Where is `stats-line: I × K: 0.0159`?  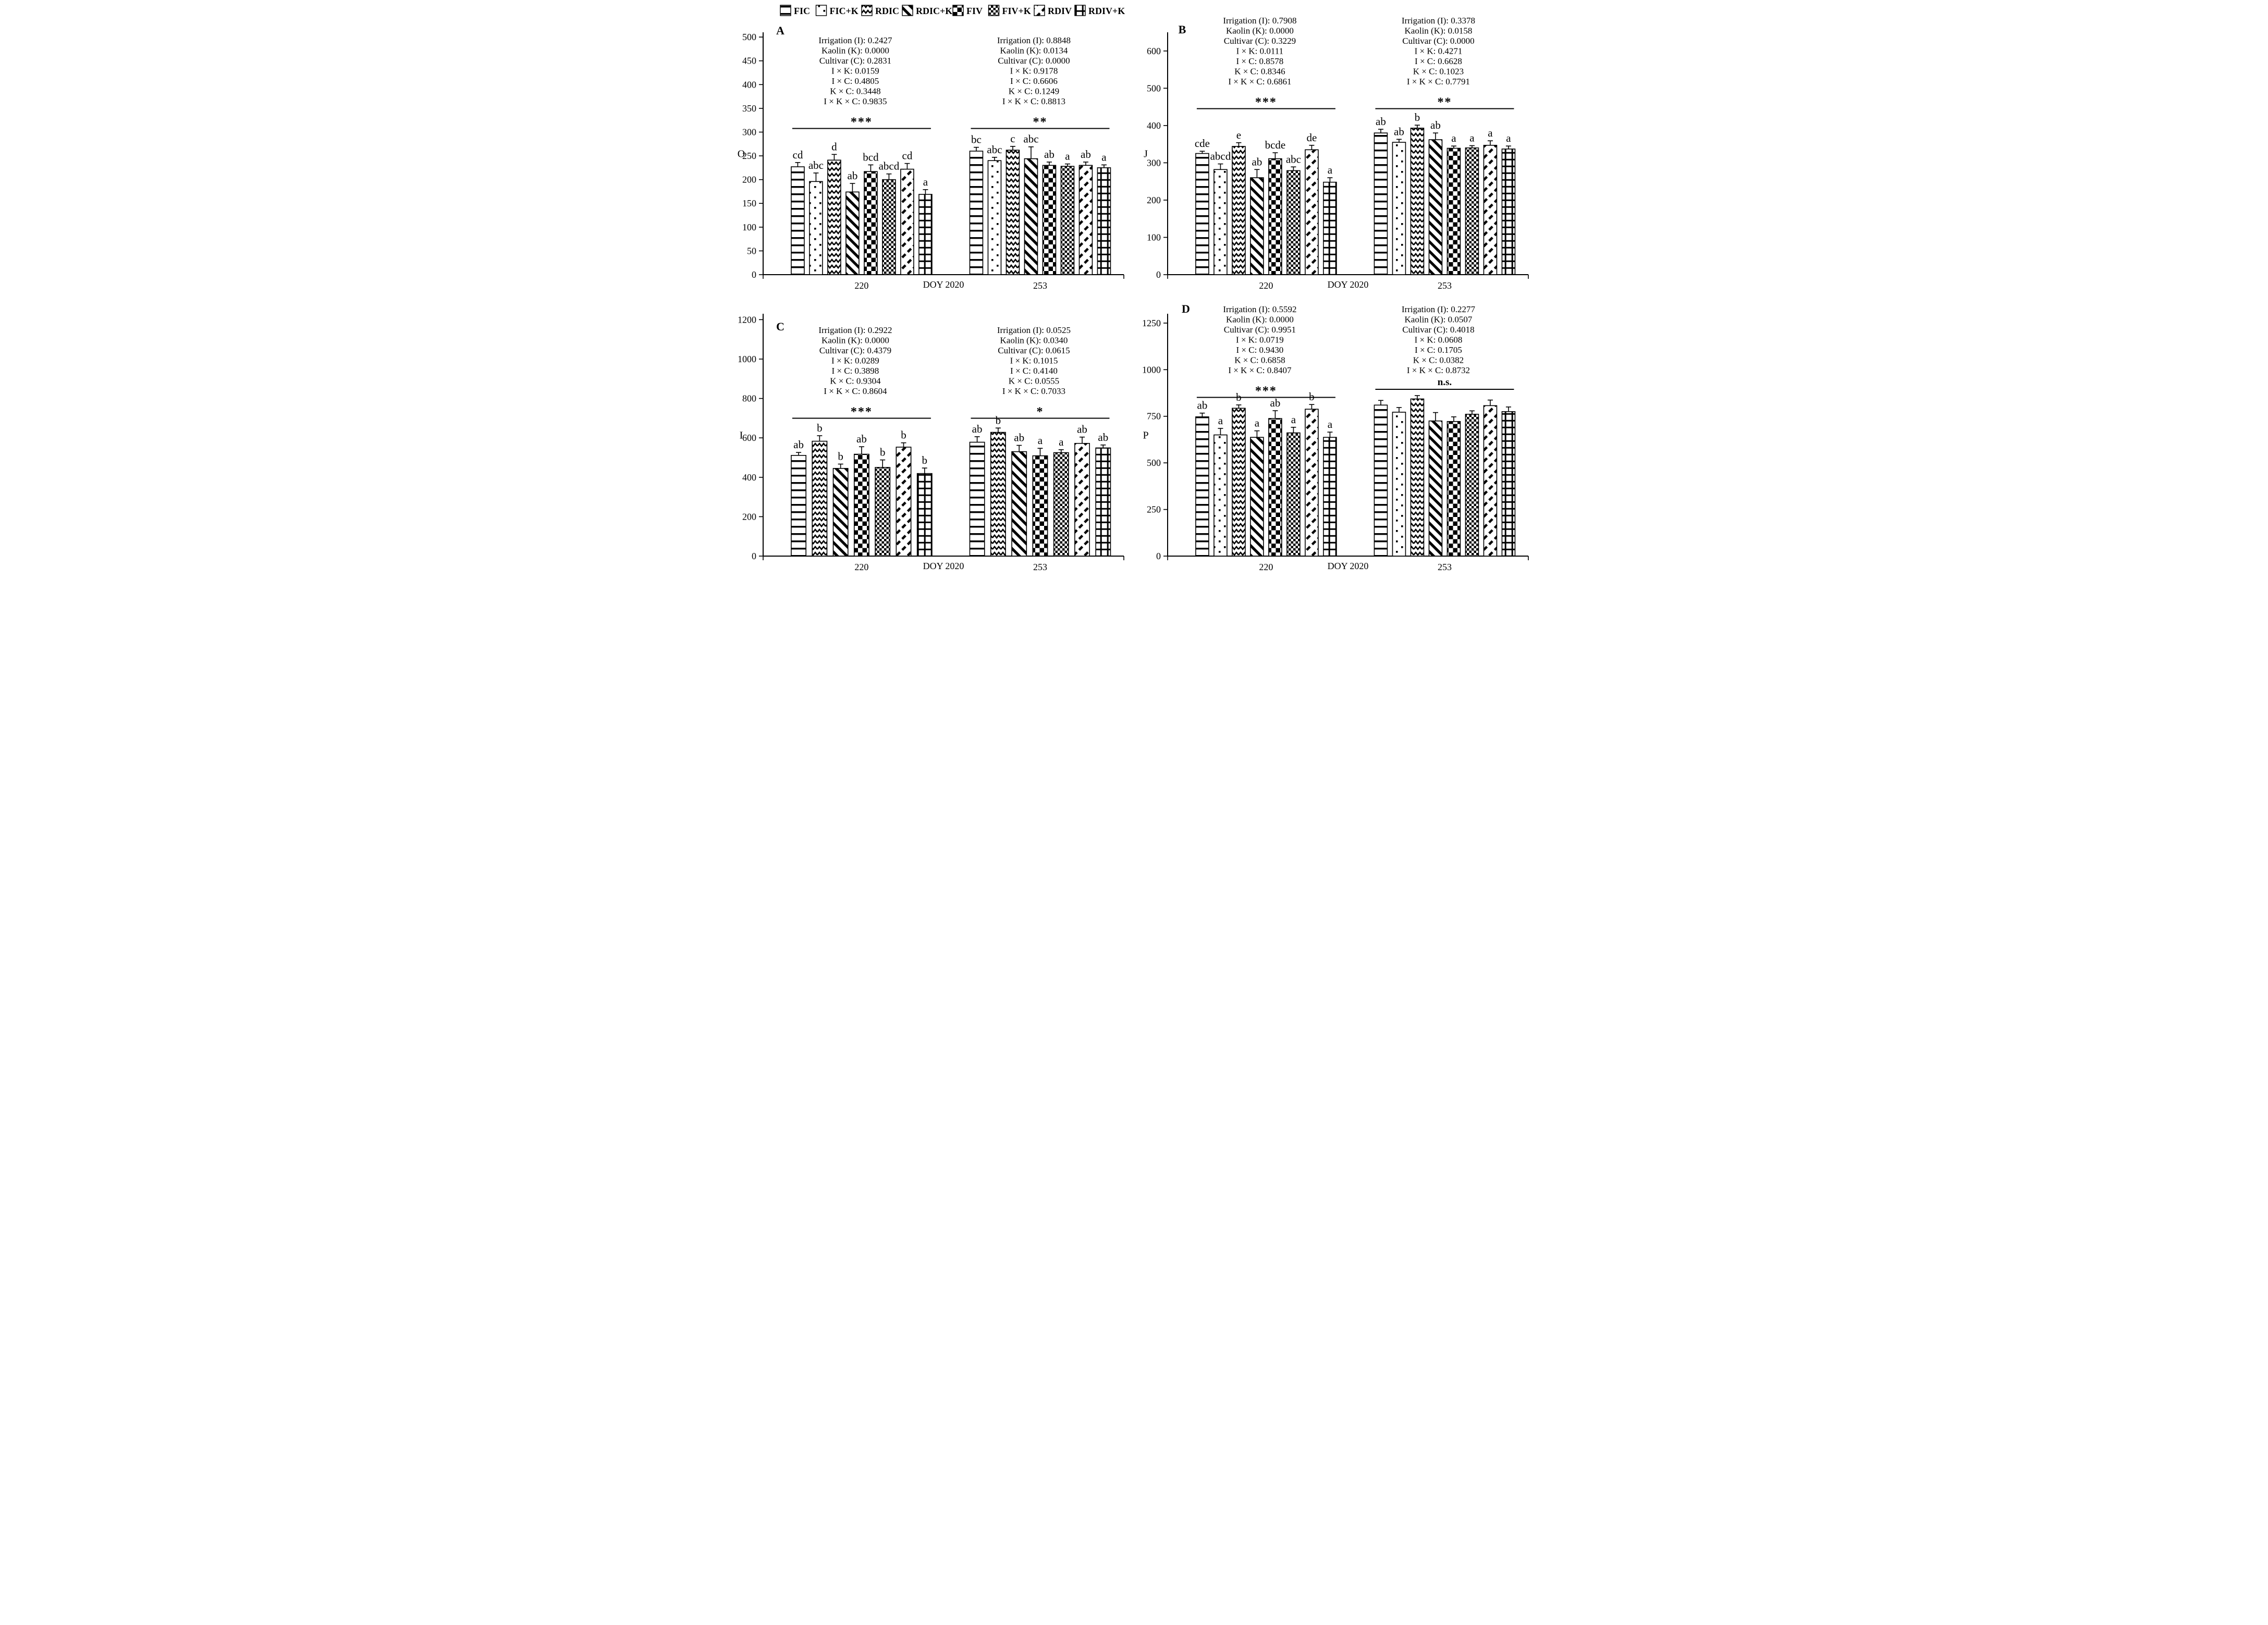
stats-line: I × K: 0.0159 is located at coordinates (855, 71).